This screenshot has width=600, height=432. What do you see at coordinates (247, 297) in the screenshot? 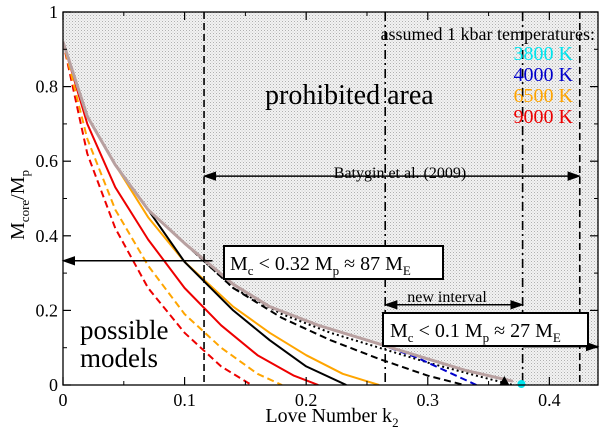
I see `series-black-solid` at bounding box center [247, 297].